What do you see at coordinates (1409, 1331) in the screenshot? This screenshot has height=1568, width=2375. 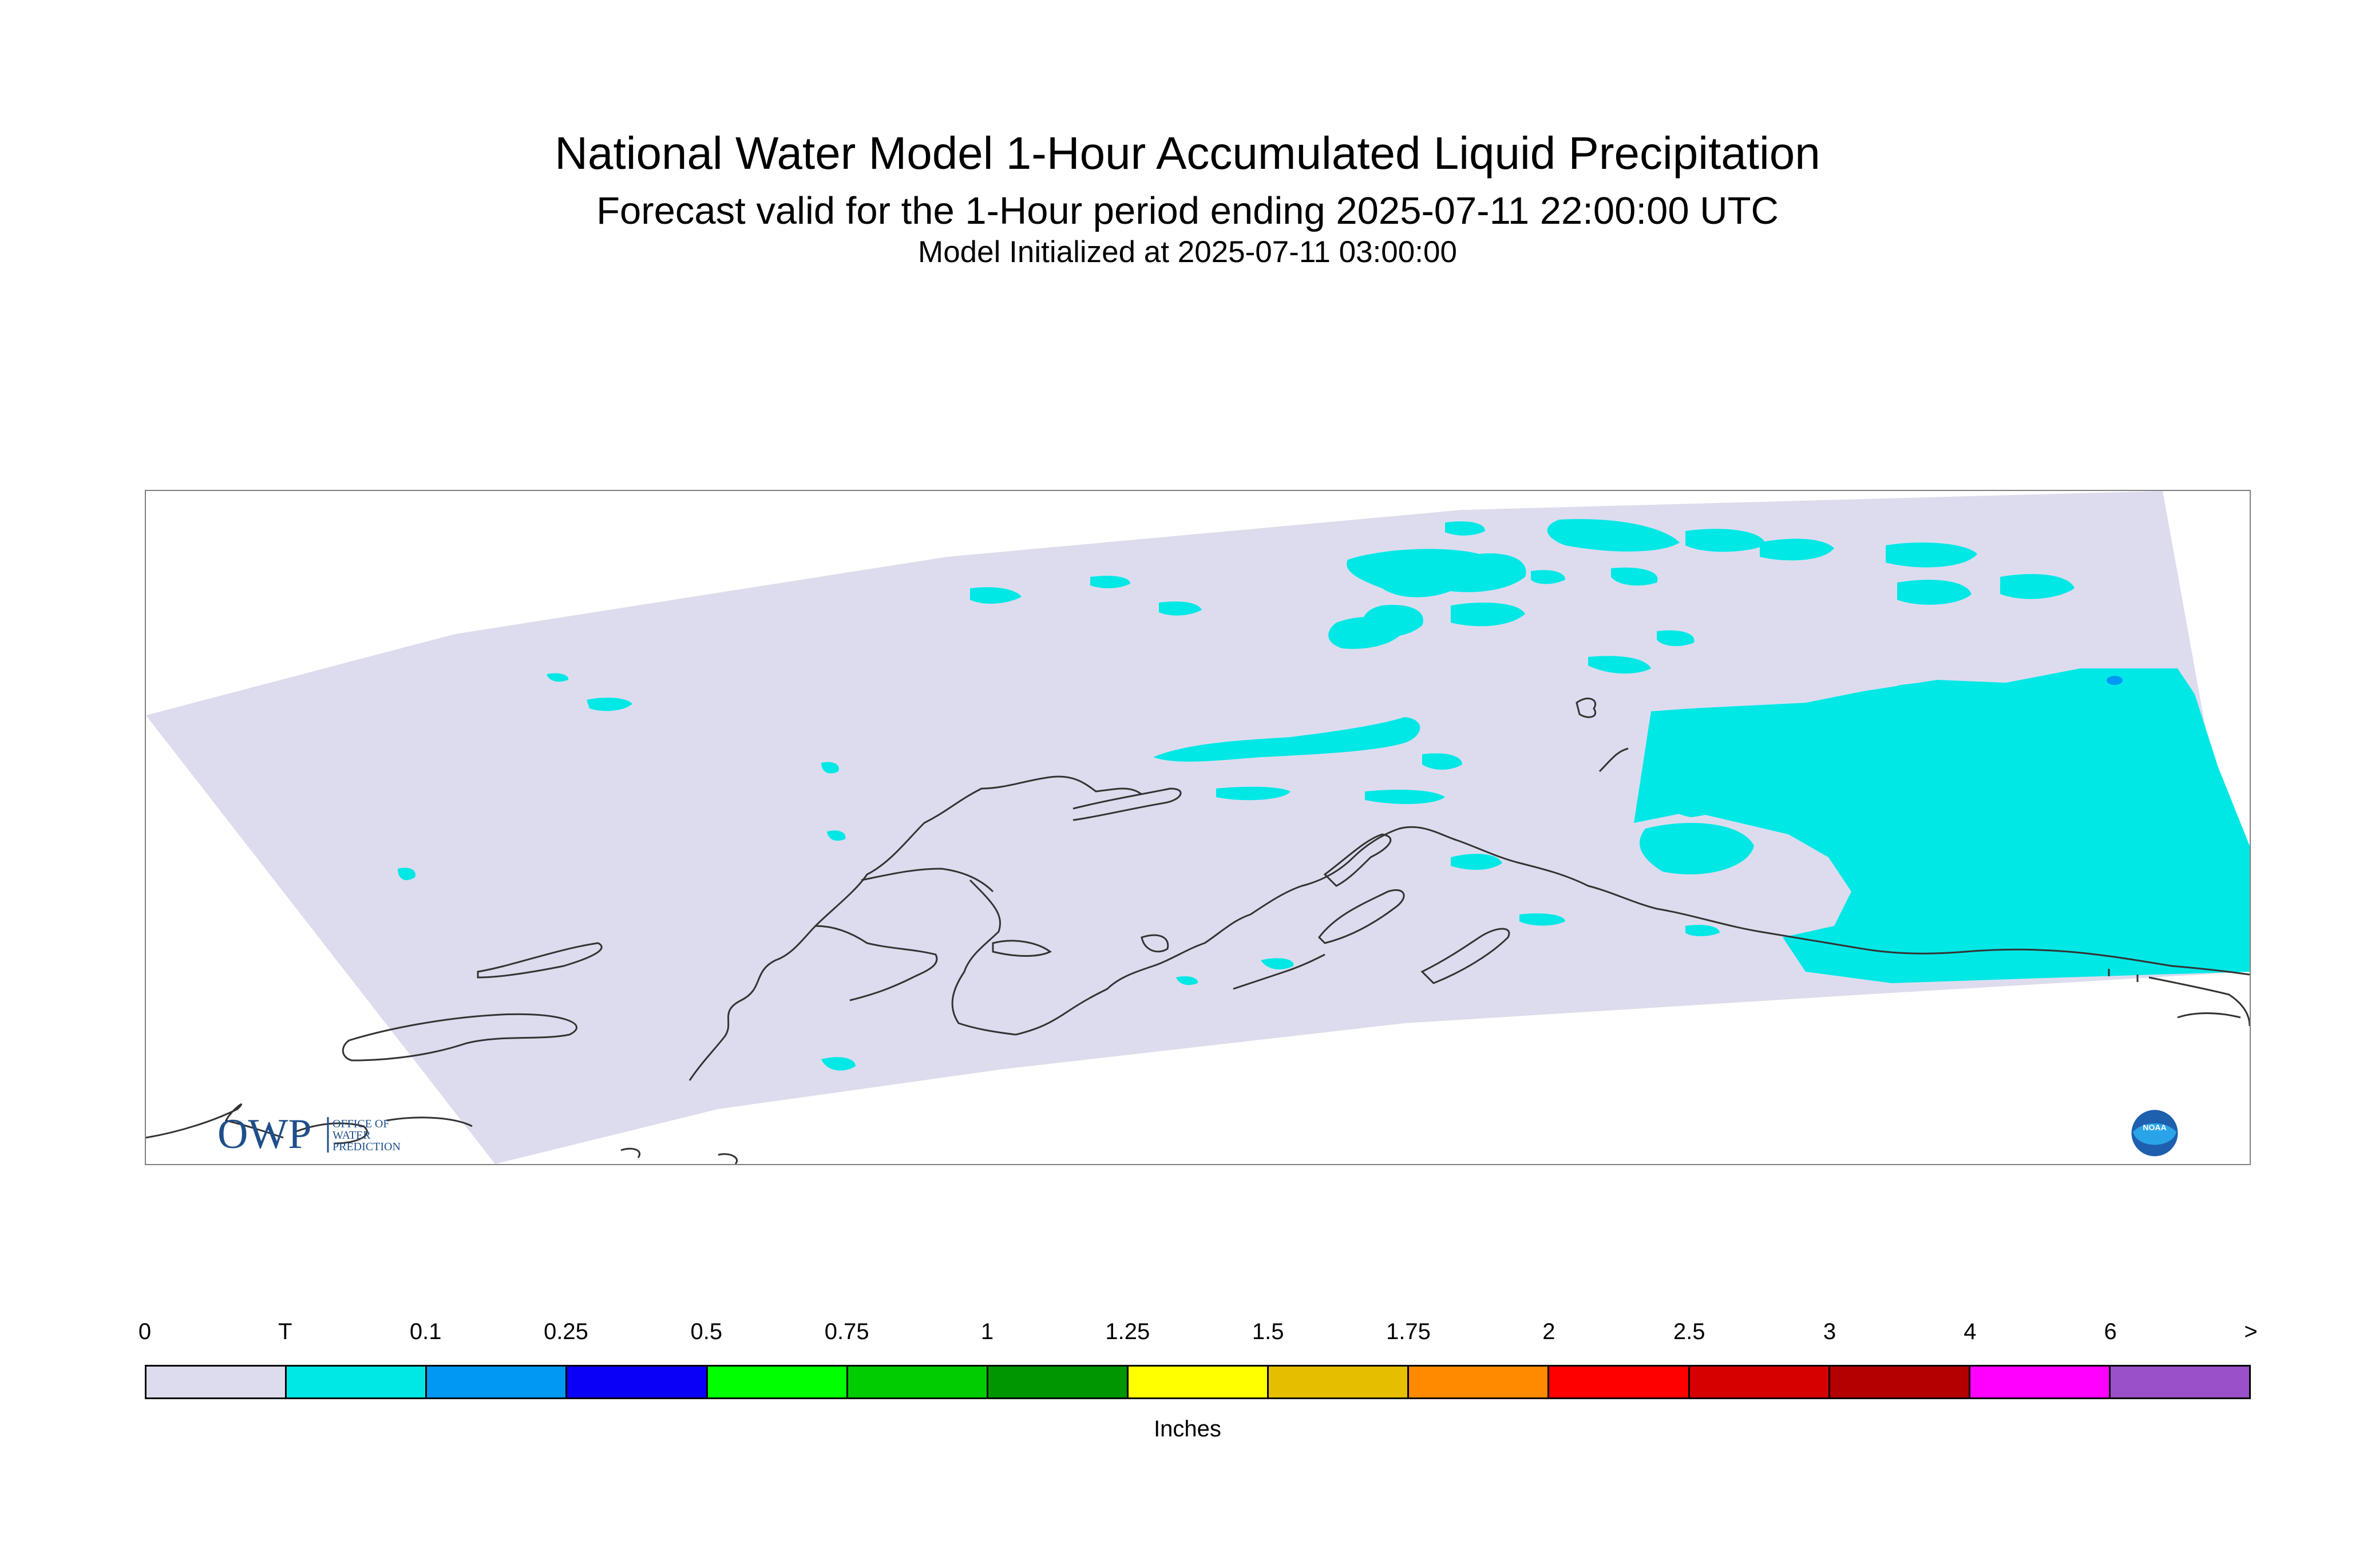 I see `legend-tick-label: 1.75` at bounding box center [1409, 1331].